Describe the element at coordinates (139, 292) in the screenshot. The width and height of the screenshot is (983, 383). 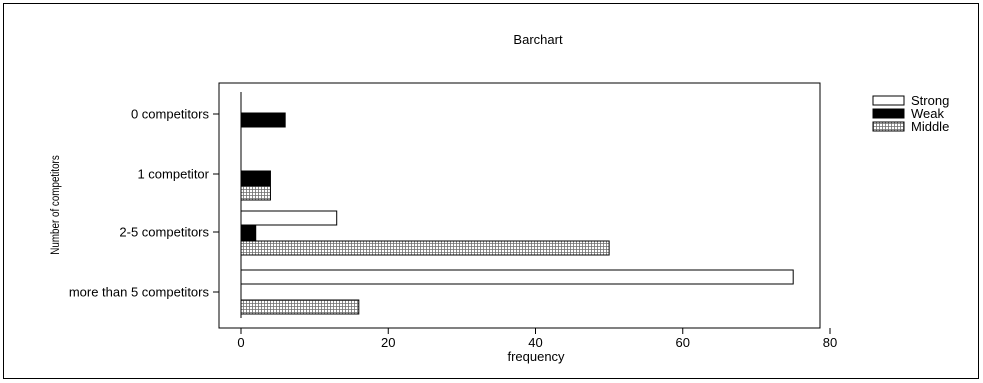
I see `y-tick-label: more than 5 competitors` at that location.